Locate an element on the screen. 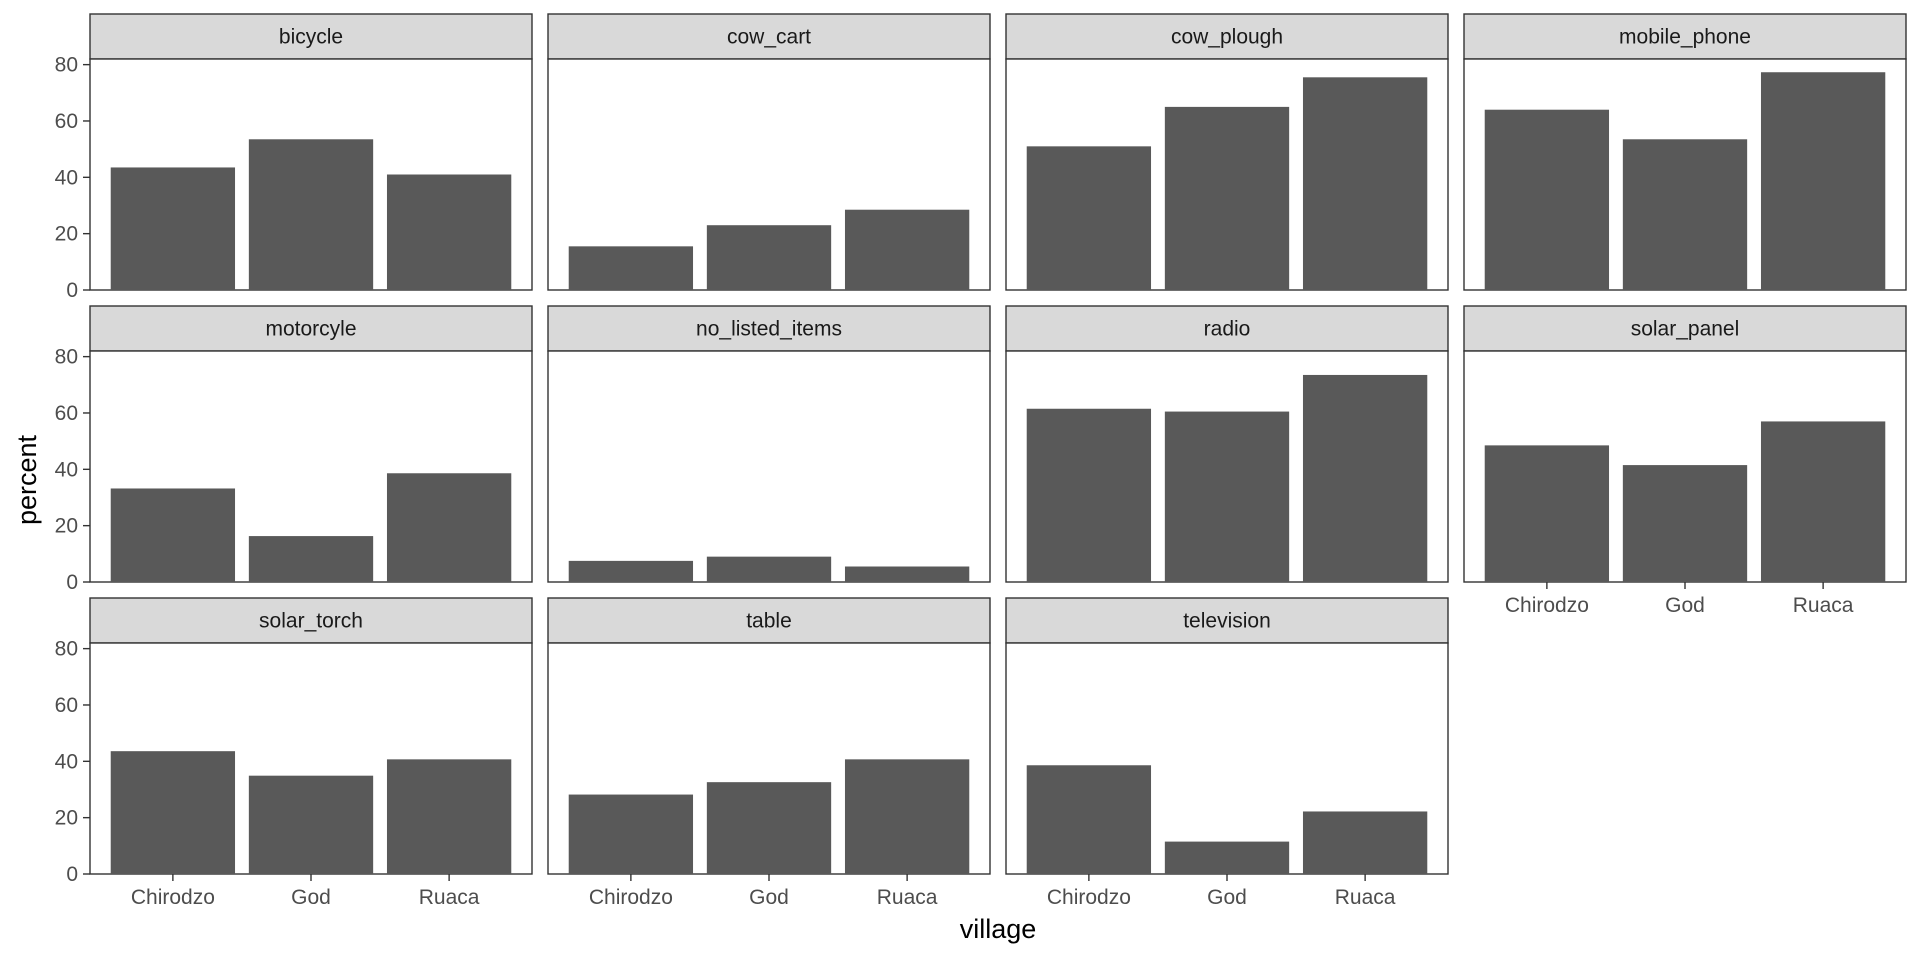 This screenshot has height=960, width=1920. facet-strip-label: no_listed_items is located at coordinates (769, 329).